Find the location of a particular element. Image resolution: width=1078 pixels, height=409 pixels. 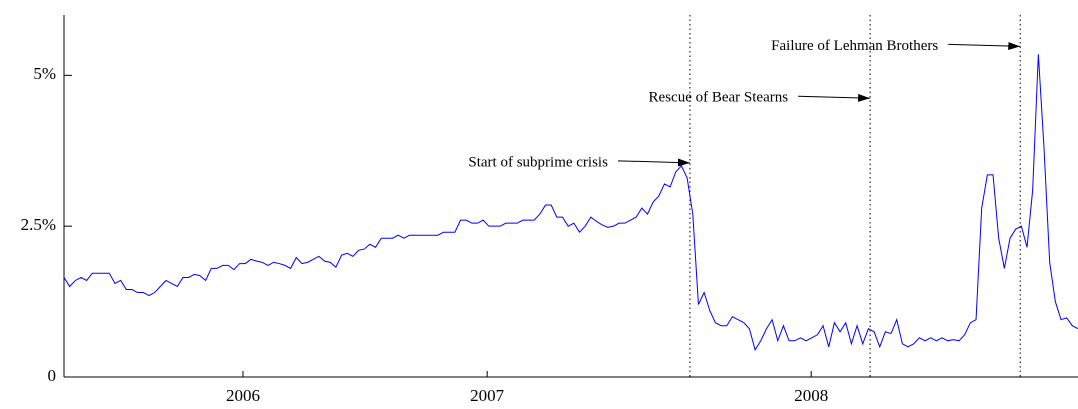

annotation: Start of subprime crisis is located at coordinates (538, 162).